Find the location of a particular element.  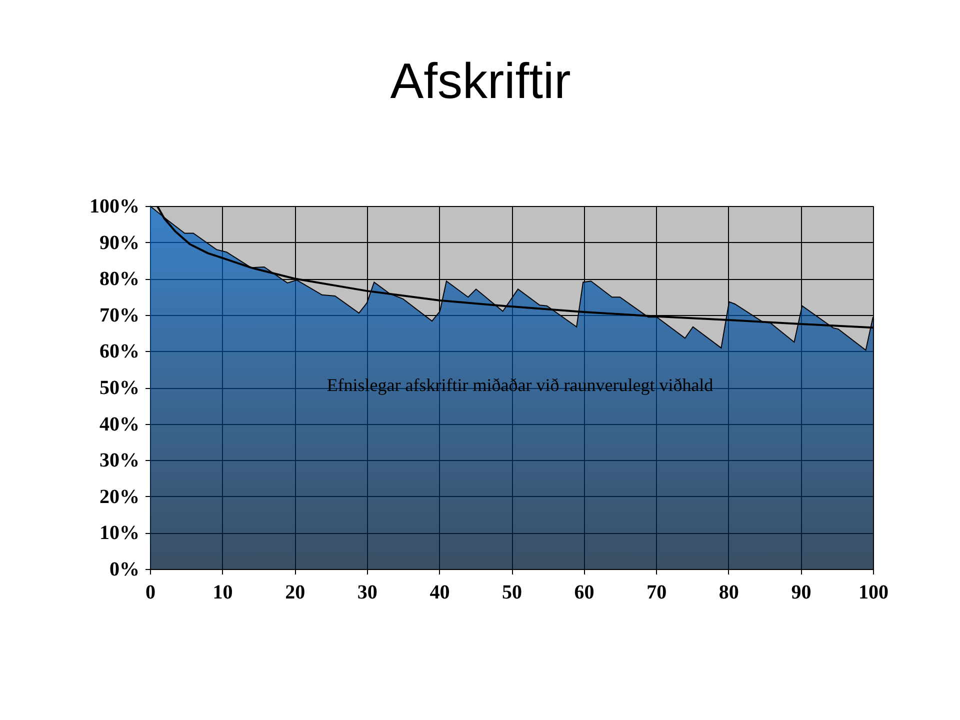

y-tick-label: 80% is located at coordinates (120, 279).